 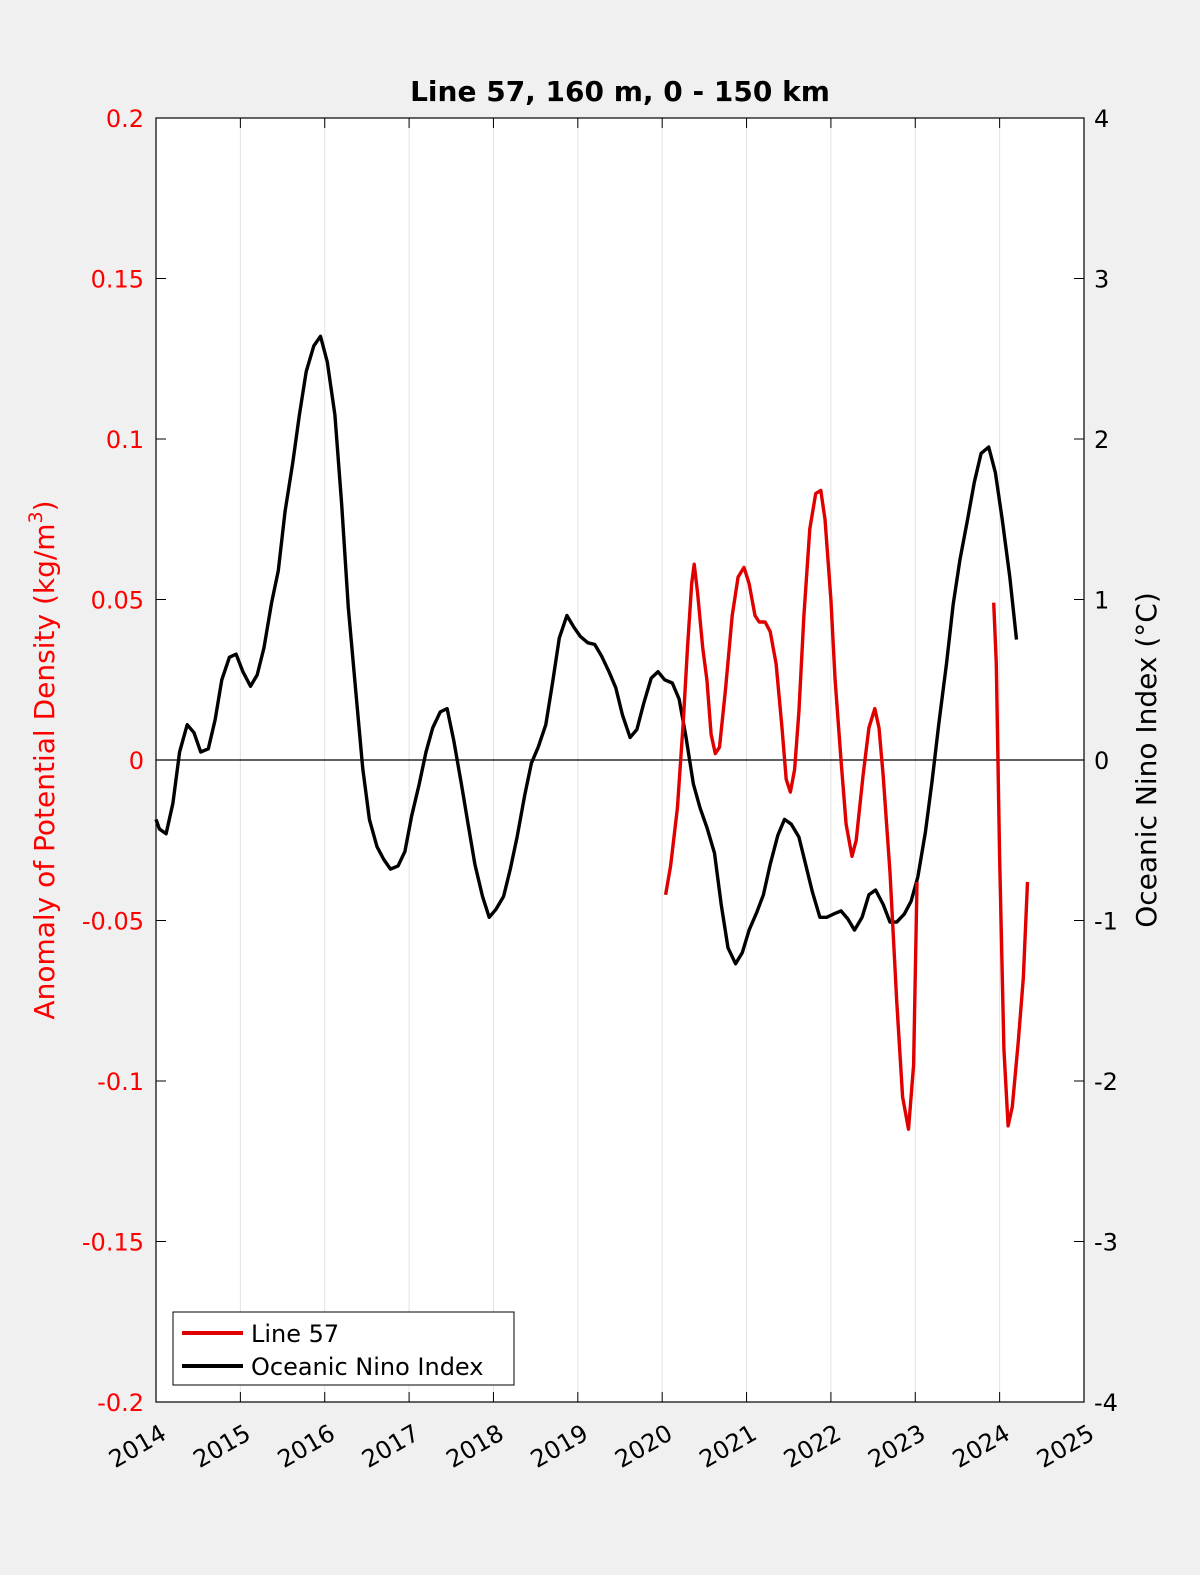 I want to click on y-left-tick-label: 0.2, so click(x=125, y=119).